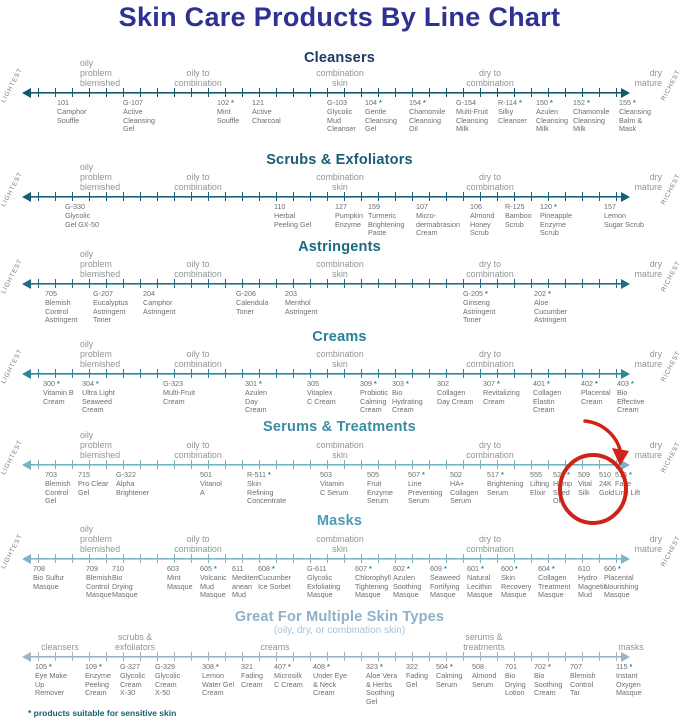 This screenshot has height=727, width=679. What do you see at coordinates (246, 293) in the screenshot?
I see `product-code: G-206` at bounding box center [246, 293].